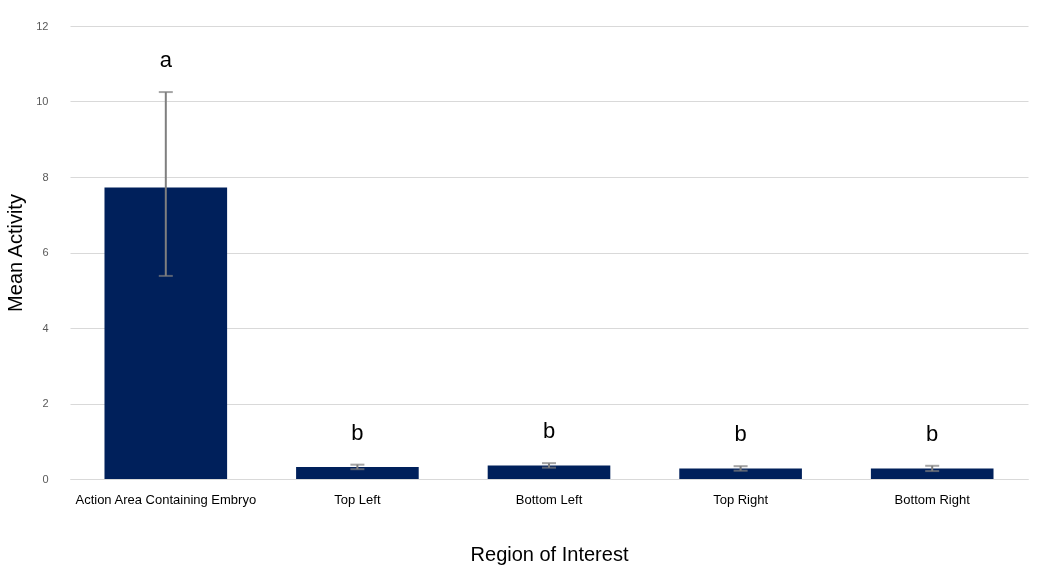 Image resolution: width=1043 pixels, height=576 pixels. What do you see at coordinates (932, 499) in the screenshot?
I see `x-tick-label: Bottom Right` at bounding box center [932, 499].